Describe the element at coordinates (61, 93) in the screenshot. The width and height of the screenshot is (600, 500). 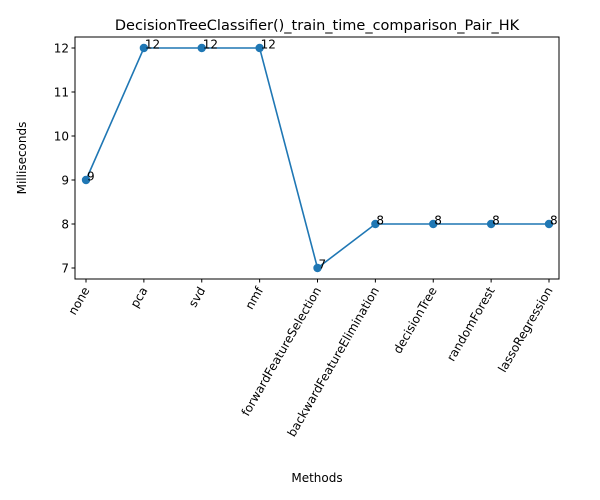
I see `y-tick-label: 11` at that location.